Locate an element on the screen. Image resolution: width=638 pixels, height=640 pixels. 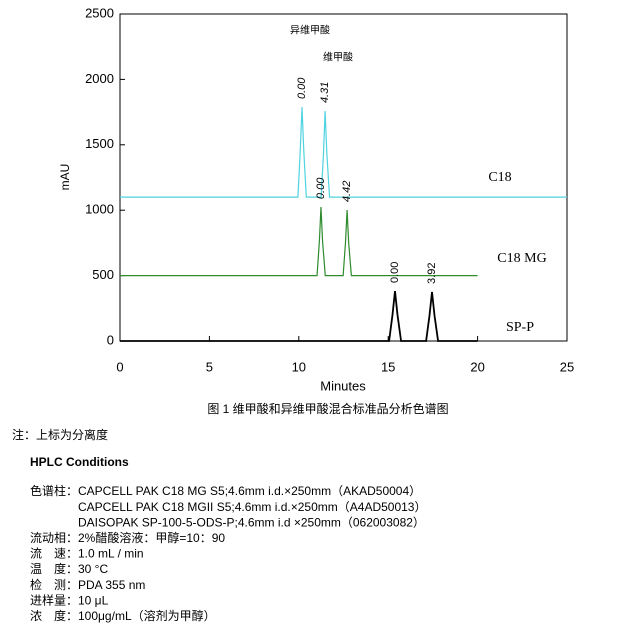
peak-label: 3.92 is located at coordinates (432, 273).